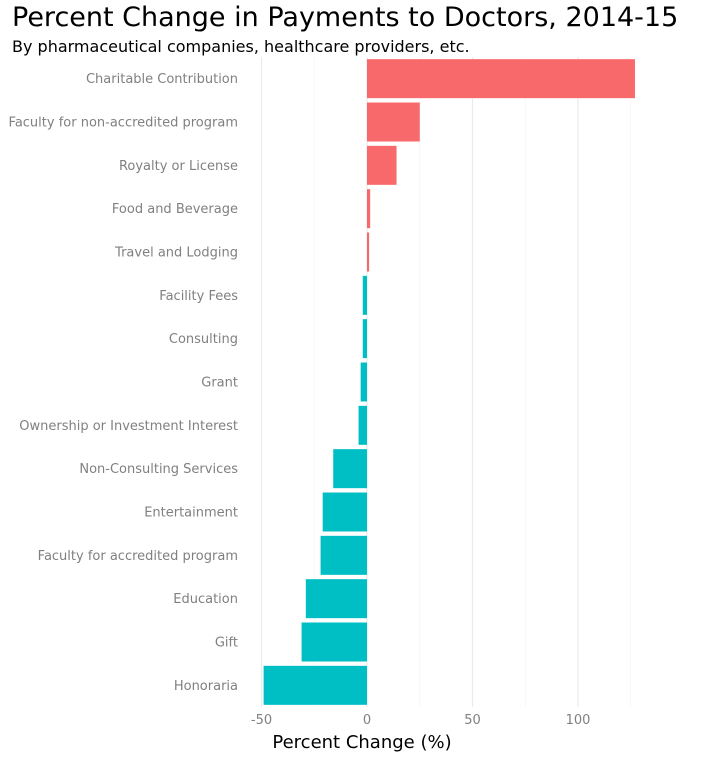 The height and width of the screenshot is (757, 709). I want to click on bar-grant, so click(363, 382).